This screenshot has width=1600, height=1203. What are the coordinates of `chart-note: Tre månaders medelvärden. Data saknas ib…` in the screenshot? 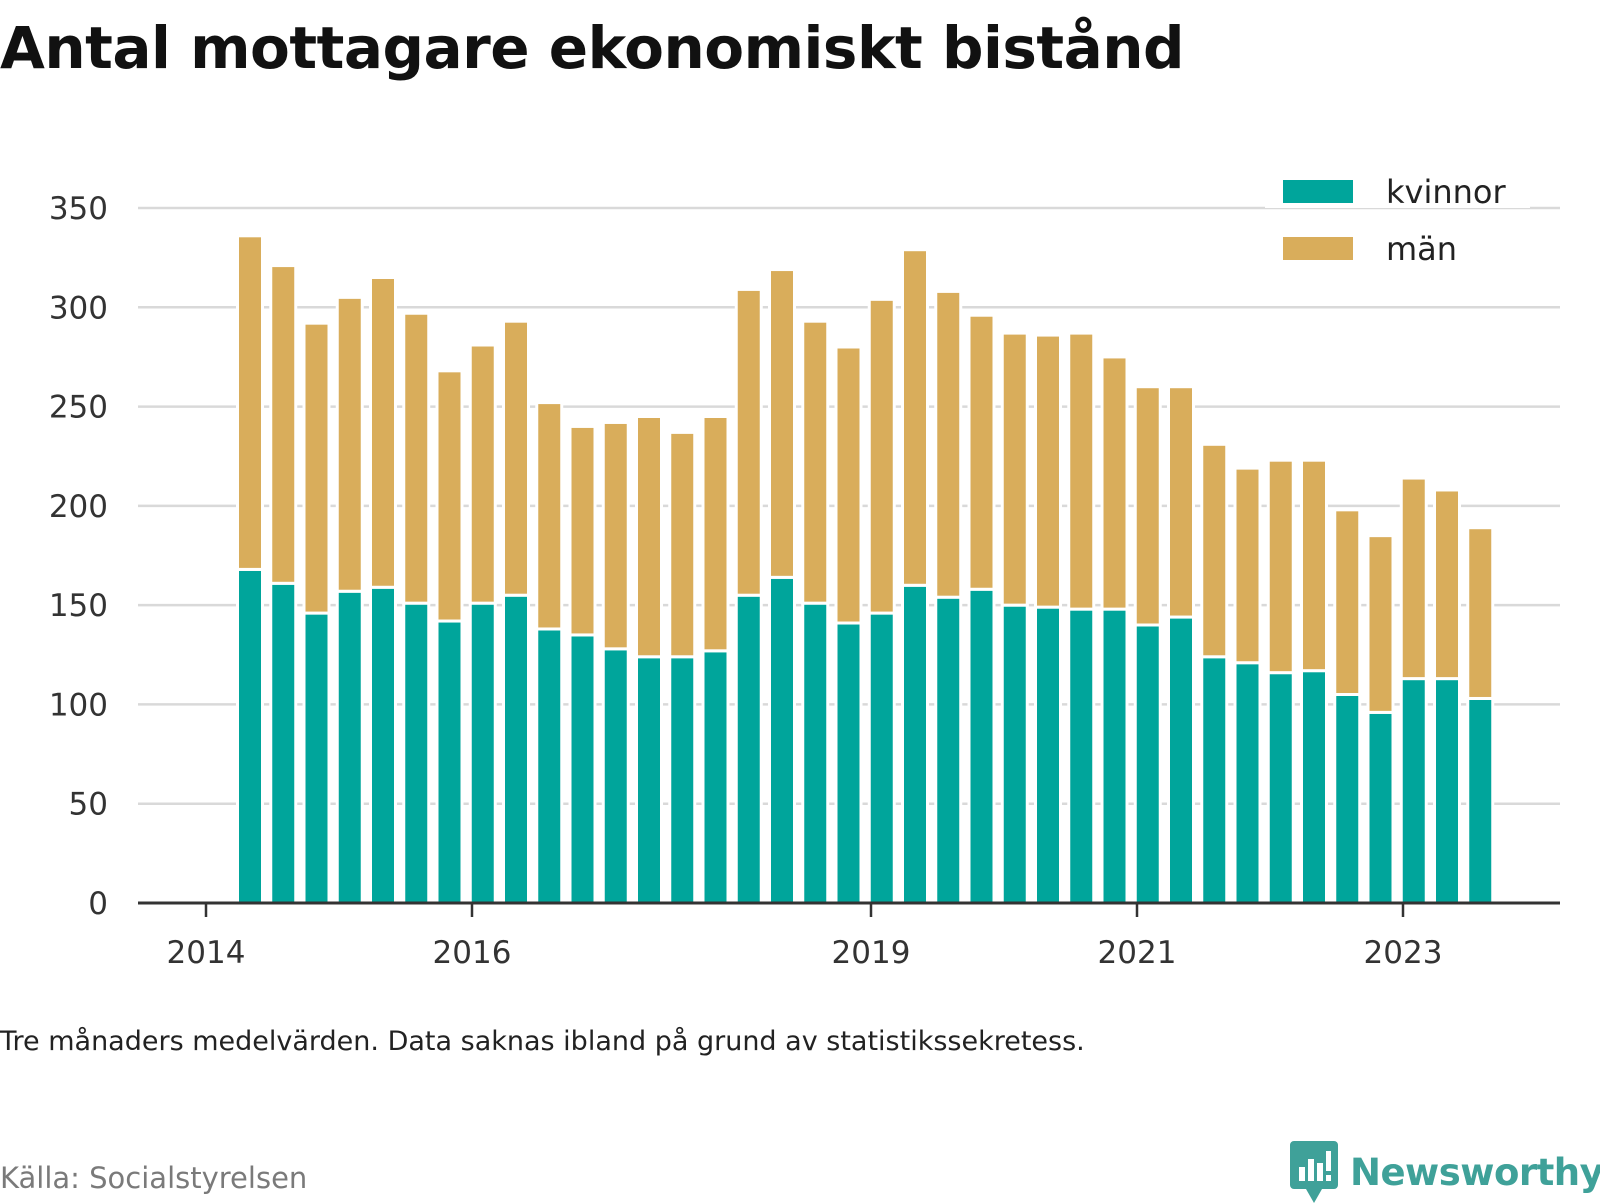 It's located at (542, 1041).